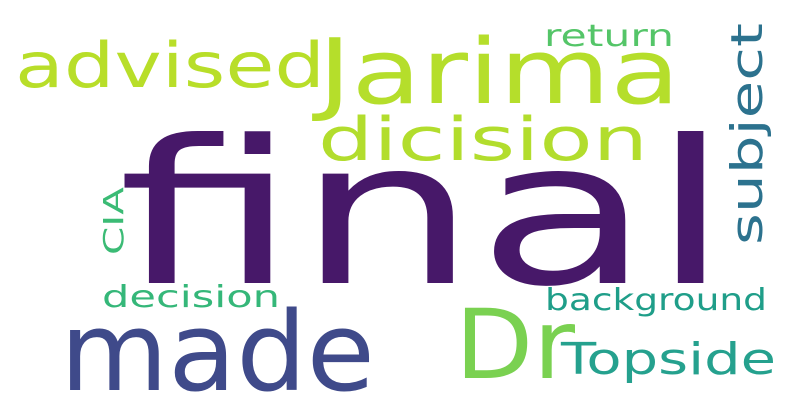 The width and height of the screenshot is (790, 405). Describe the element at coordinates (217, 346) in the screenshot. I see `word-made: made` at that location.